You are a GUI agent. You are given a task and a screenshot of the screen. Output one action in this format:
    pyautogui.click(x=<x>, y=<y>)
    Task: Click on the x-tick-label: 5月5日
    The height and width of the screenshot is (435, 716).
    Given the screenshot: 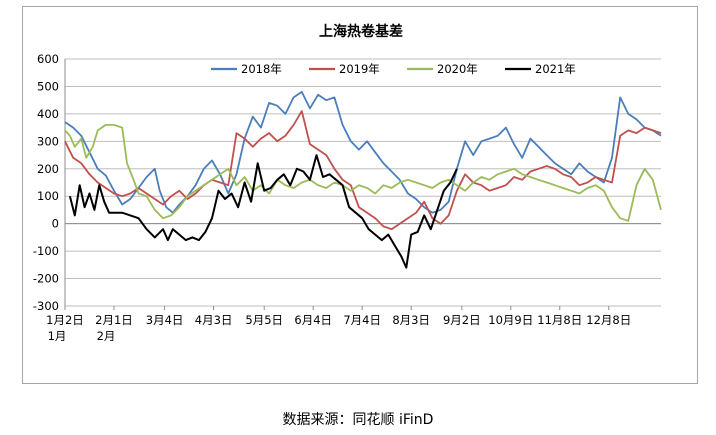 What is the action you would take?
    pyautogui.click(x=264, y=320)
    